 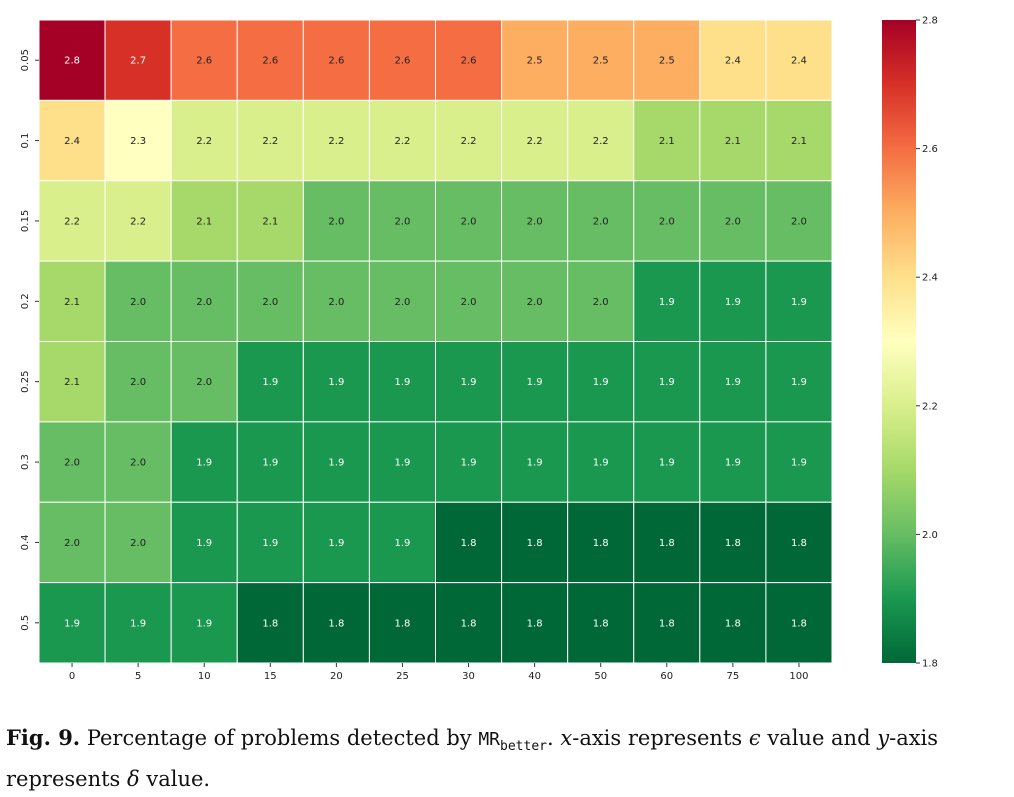 I want to click on x-tick-label: 60, so click(x=666, y=676).